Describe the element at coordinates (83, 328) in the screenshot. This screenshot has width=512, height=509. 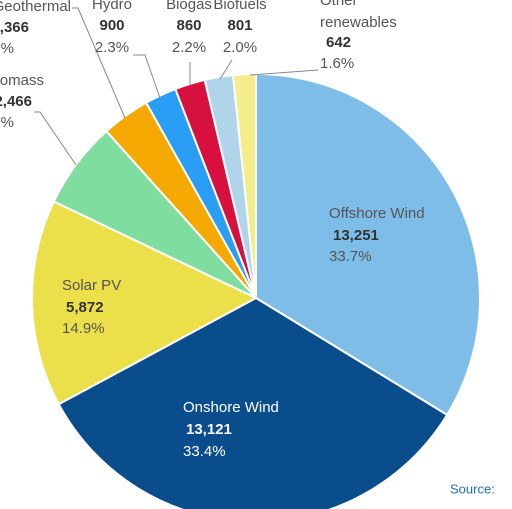
I see `slice-percent: 14.9%` at that location.